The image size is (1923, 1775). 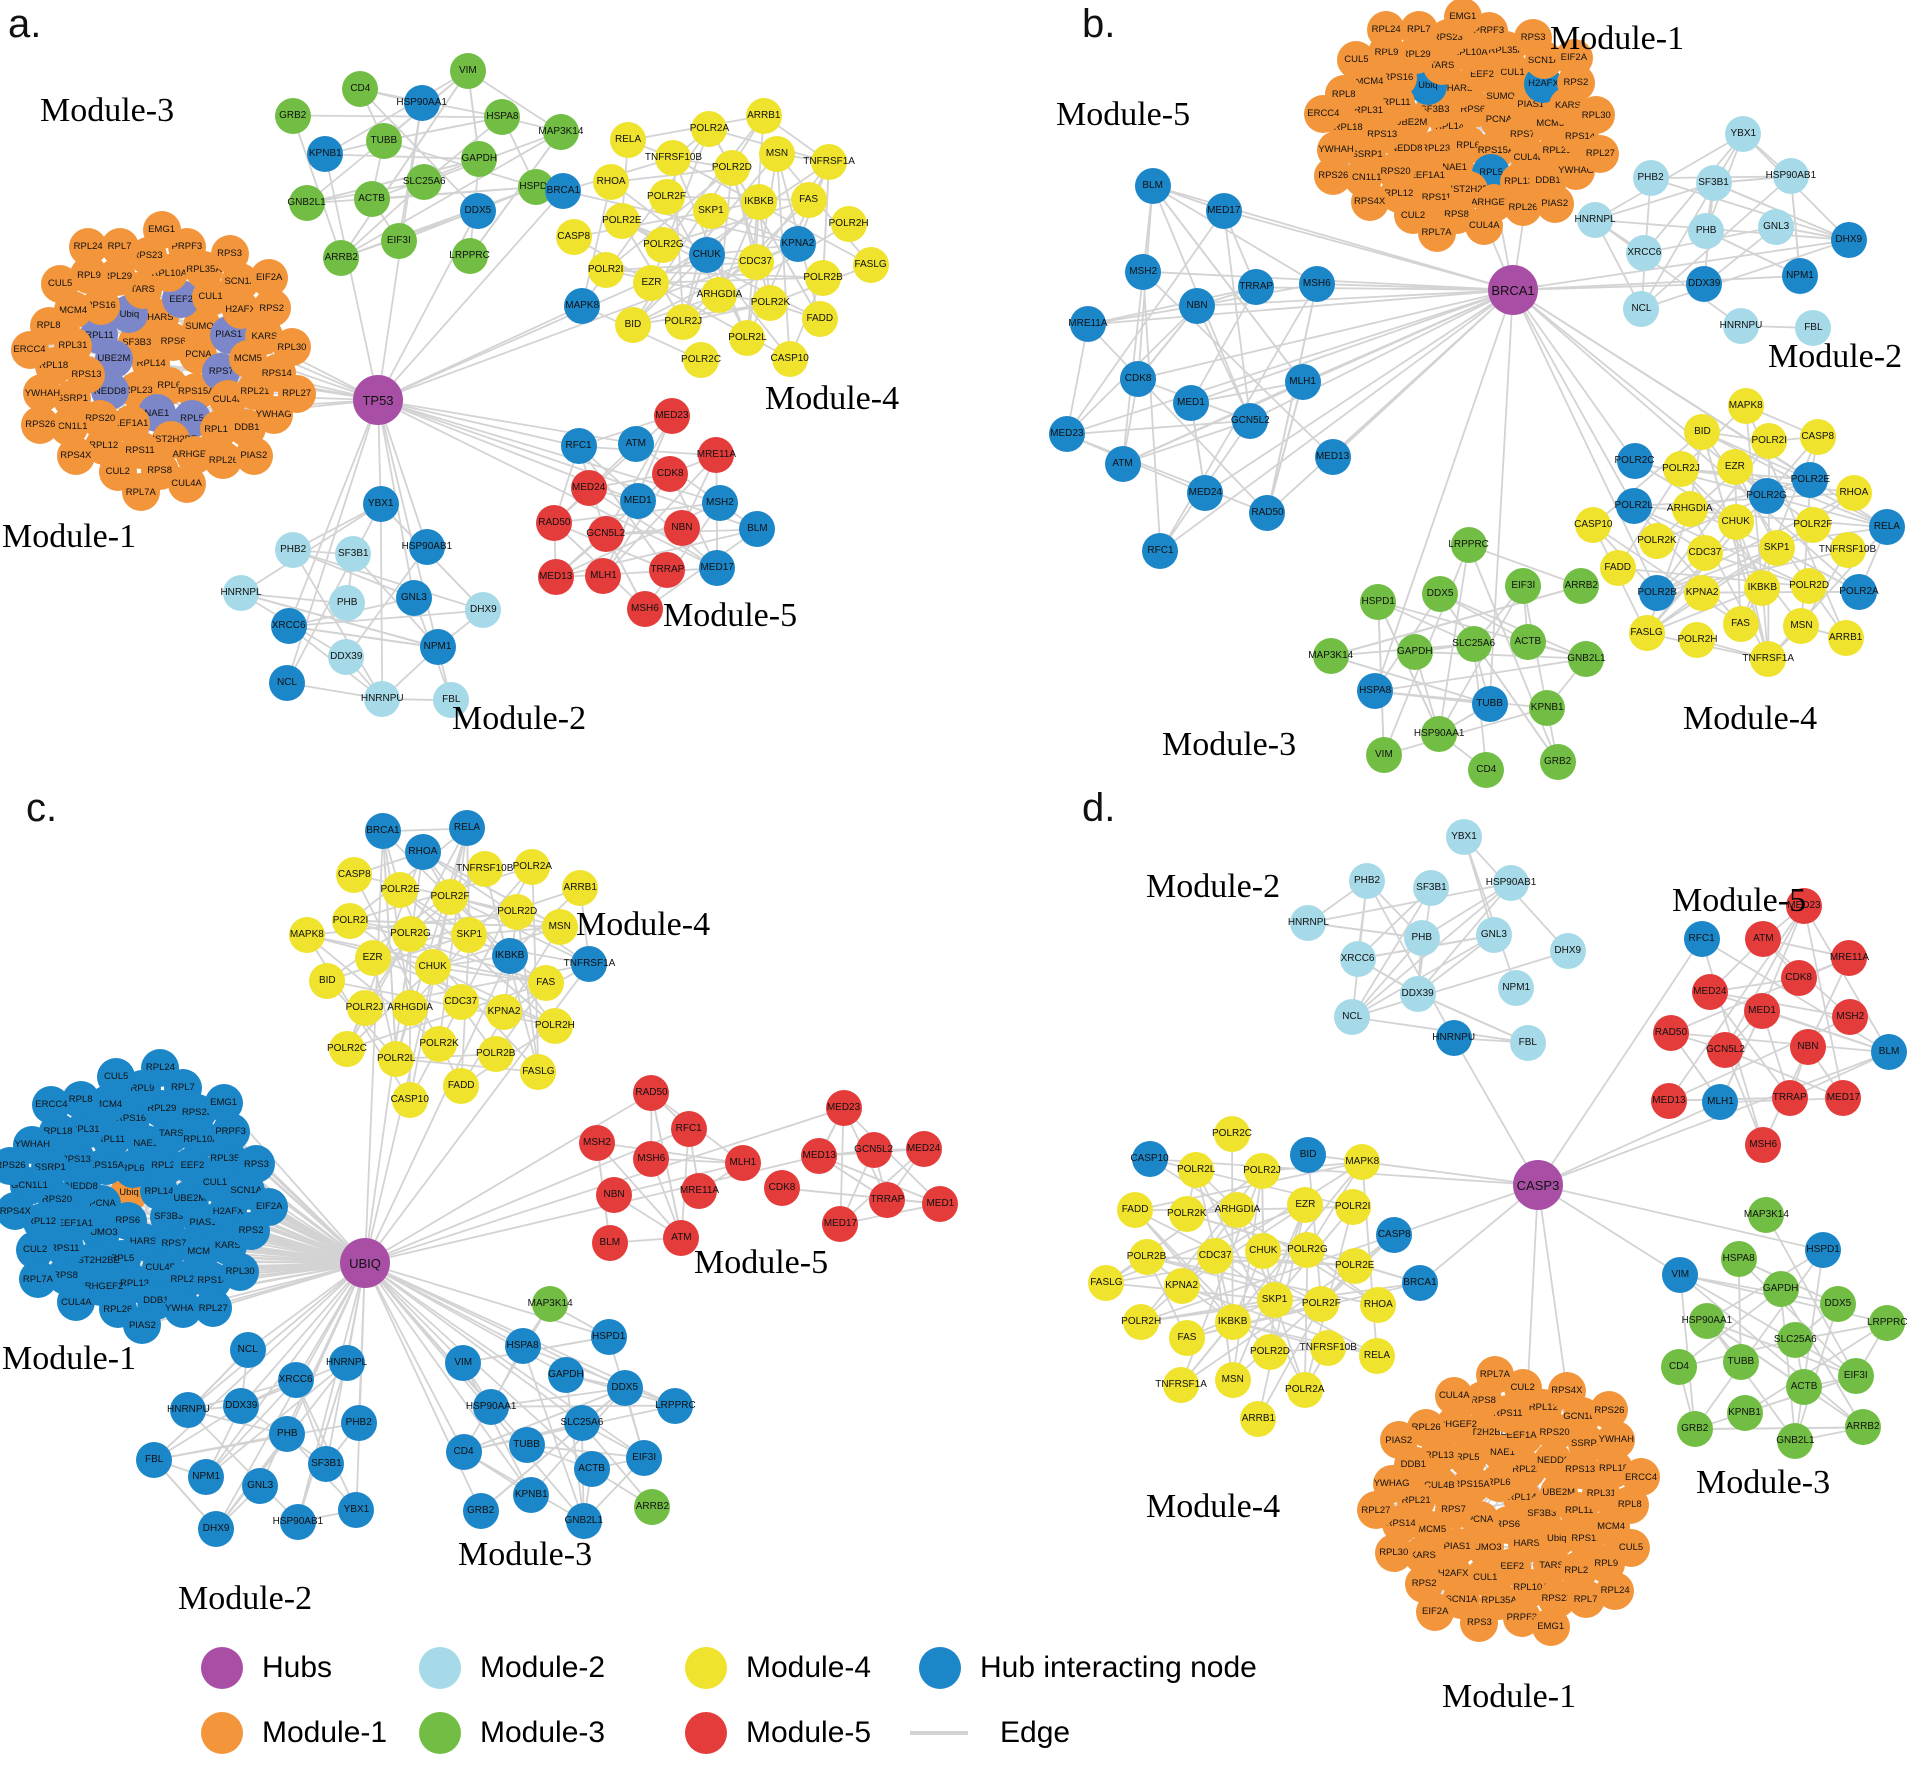 What do you see at coordinates (1644, 252) in the screenshot?
I see `node-XRCC6-label: XRCC6` at bounding box center [1644, 252].